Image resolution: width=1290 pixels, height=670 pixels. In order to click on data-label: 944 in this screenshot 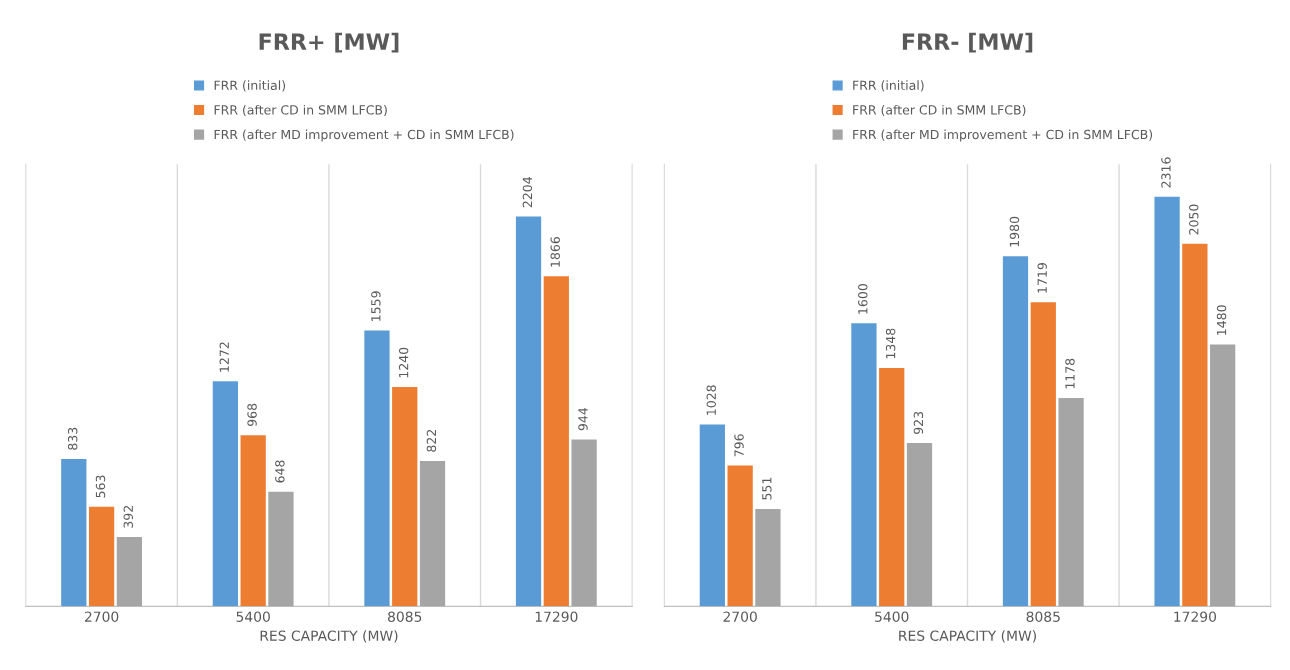, I will do `click(583, 419)`.